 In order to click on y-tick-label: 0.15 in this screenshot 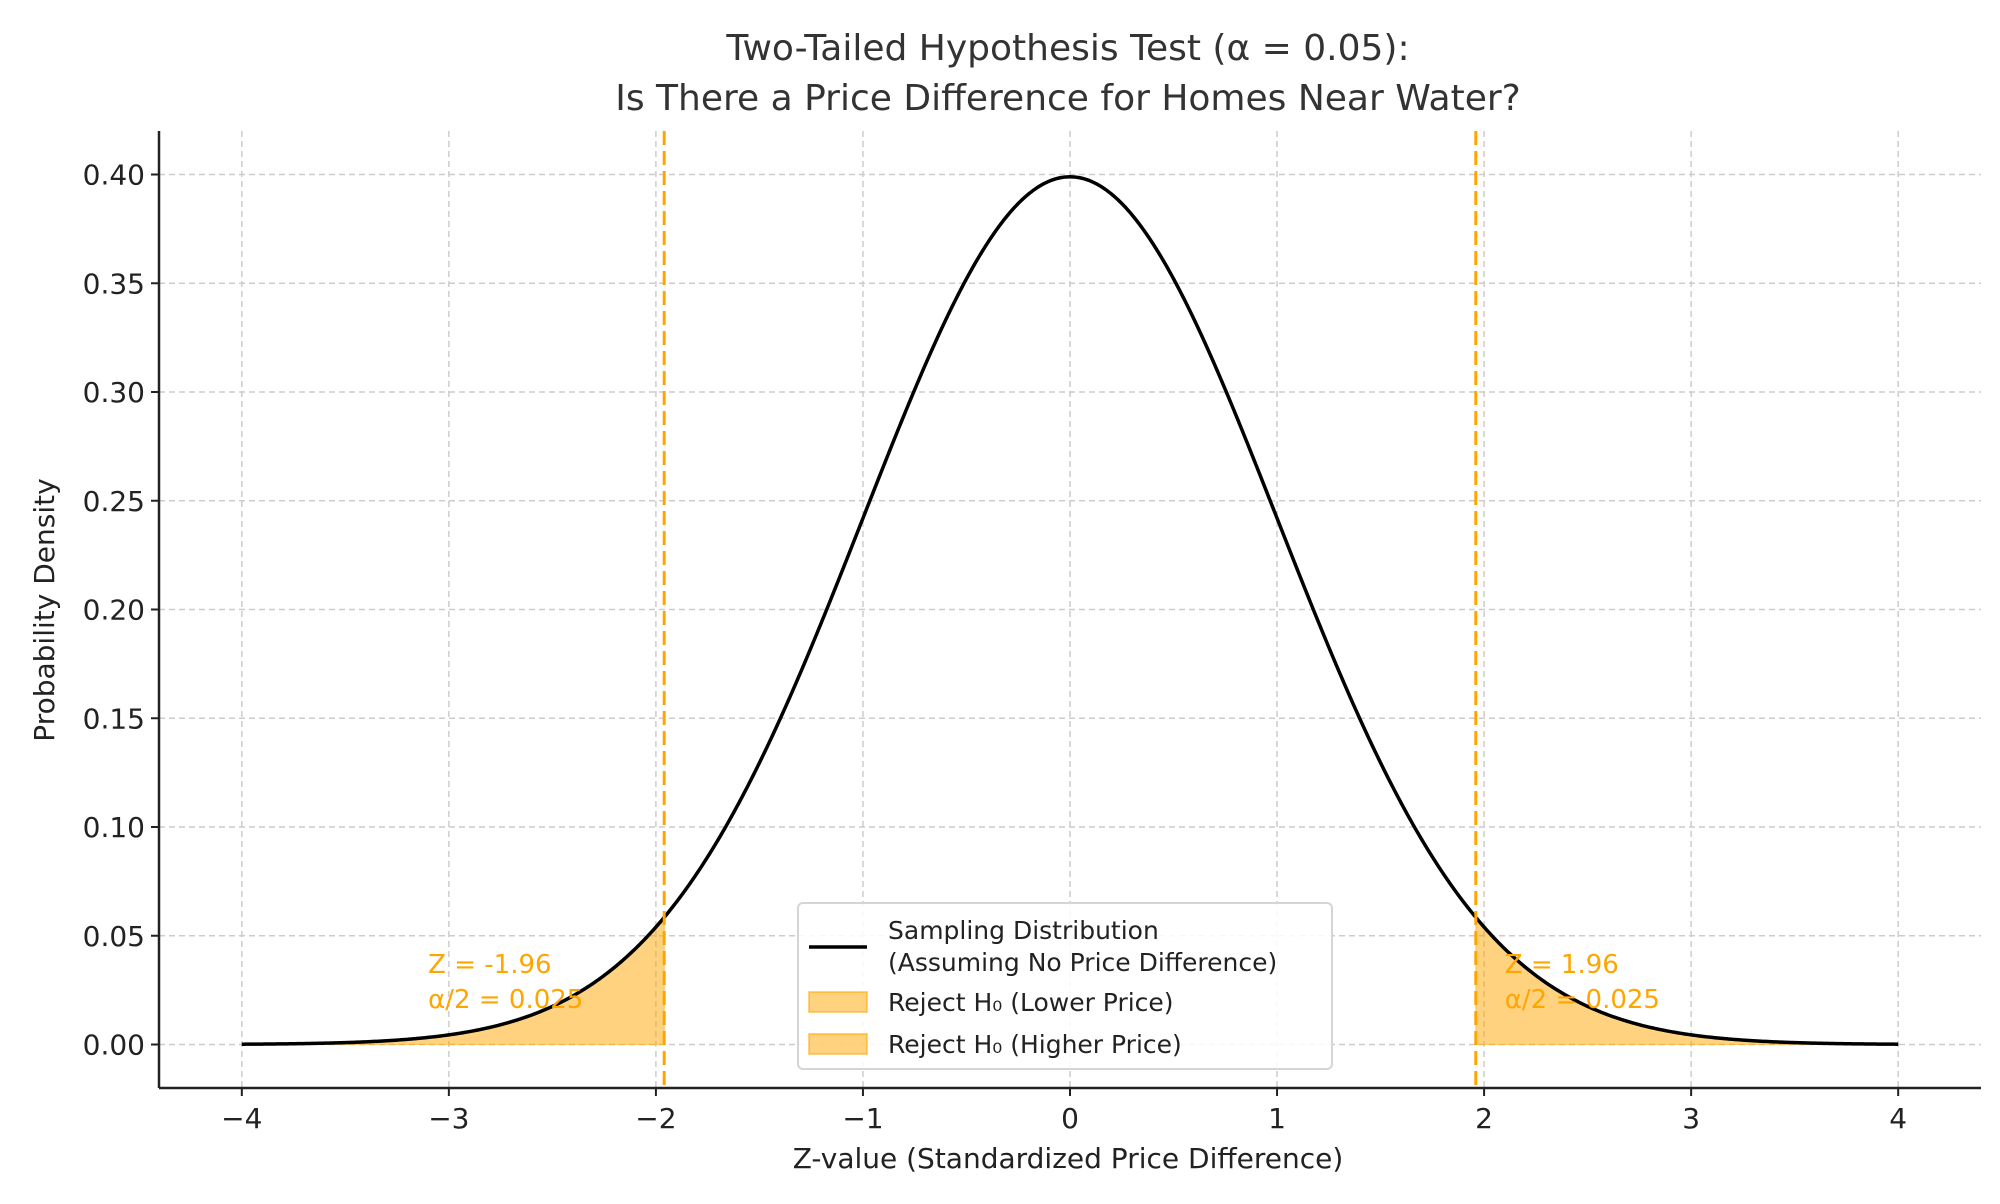, I will do `click(114, 718)`.